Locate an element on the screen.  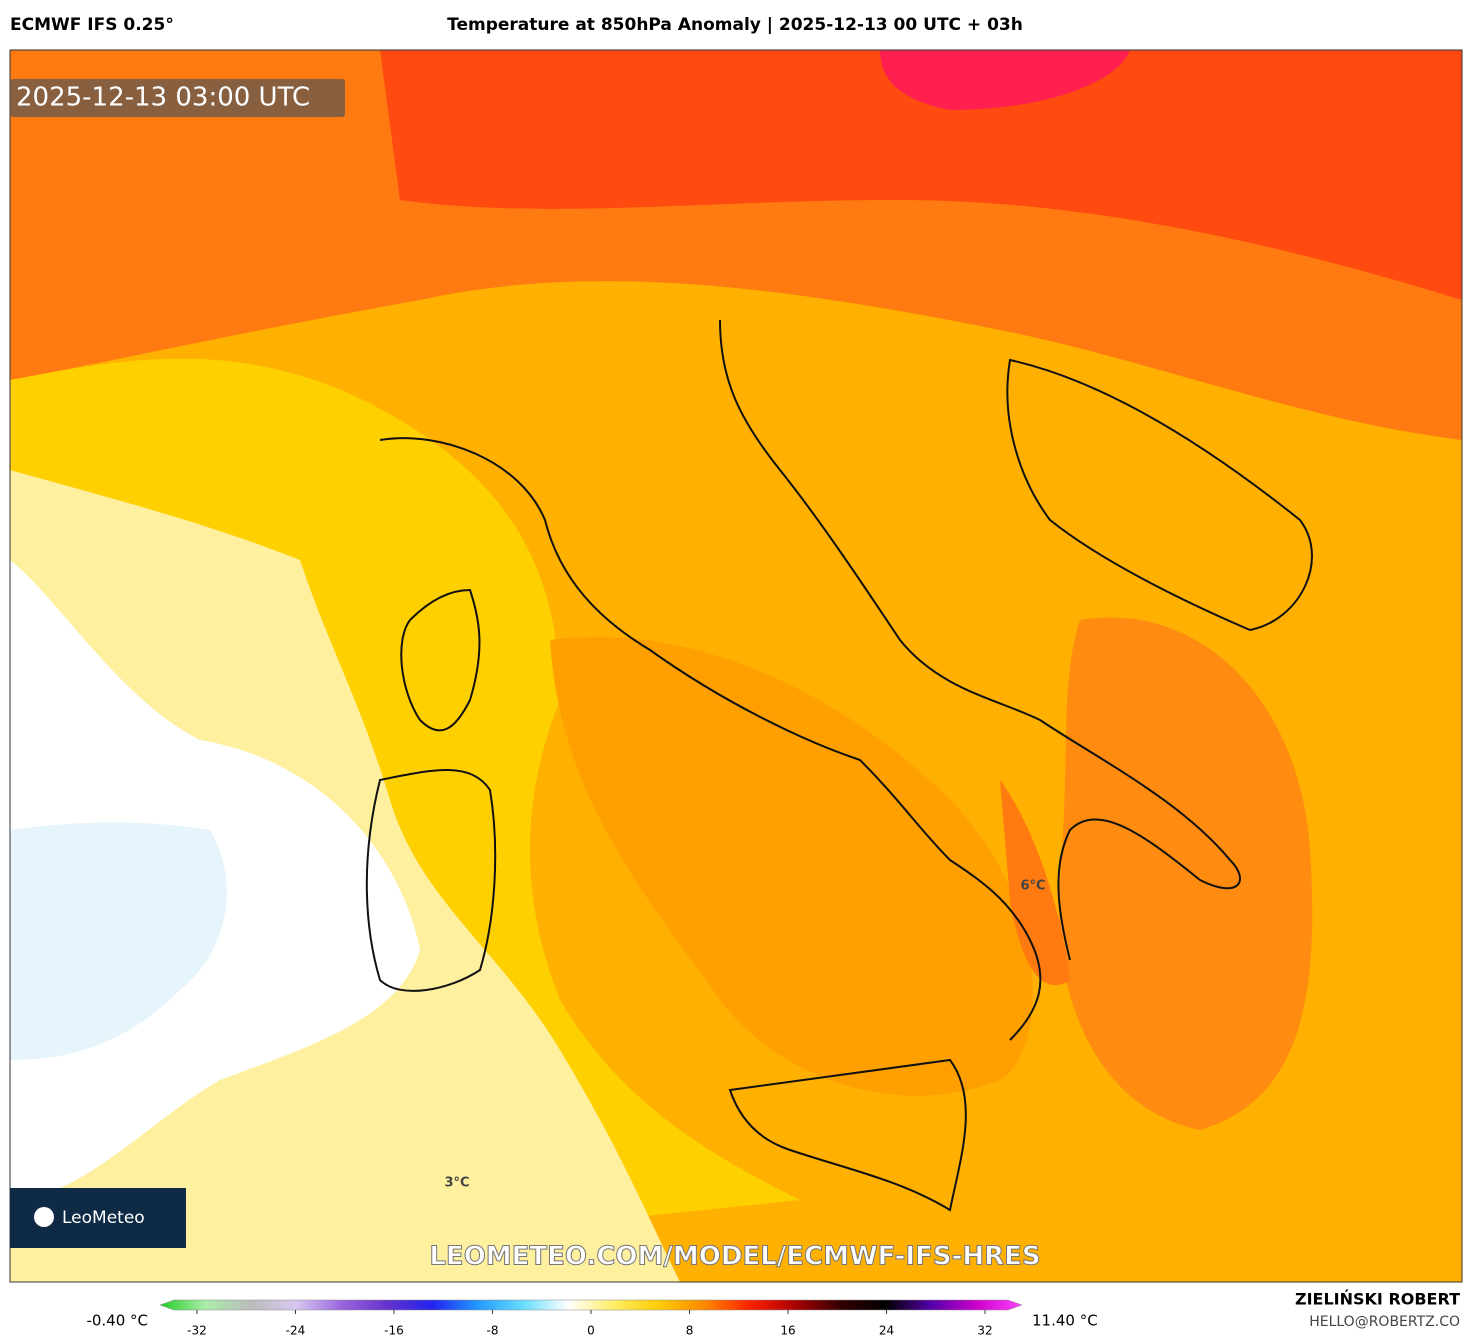
colorbar-tick-label: 16 is located at coordinates (787, 1331).